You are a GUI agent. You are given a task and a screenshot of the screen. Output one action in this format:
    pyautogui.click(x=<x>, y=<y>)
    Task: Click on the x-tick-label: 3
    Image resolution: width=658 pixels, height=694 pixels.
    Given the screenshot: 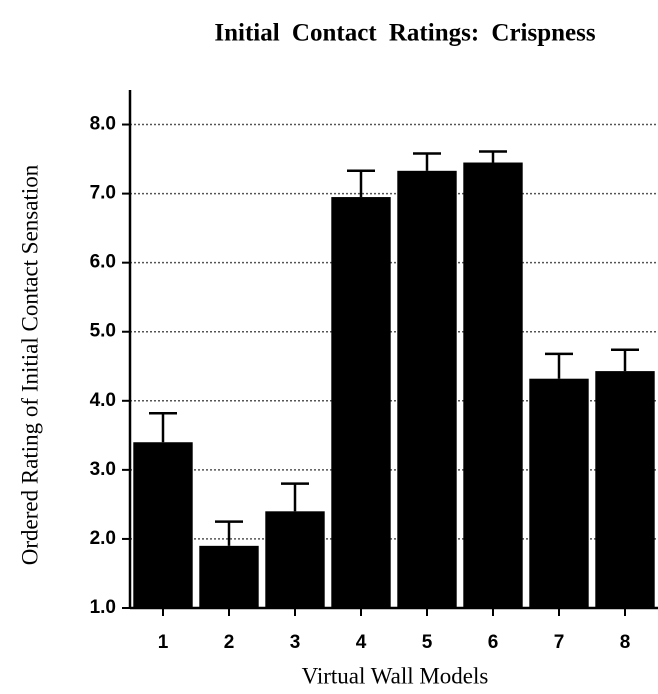 What is the action you would take?
    pyautogui.click(x=295, y=642)
    